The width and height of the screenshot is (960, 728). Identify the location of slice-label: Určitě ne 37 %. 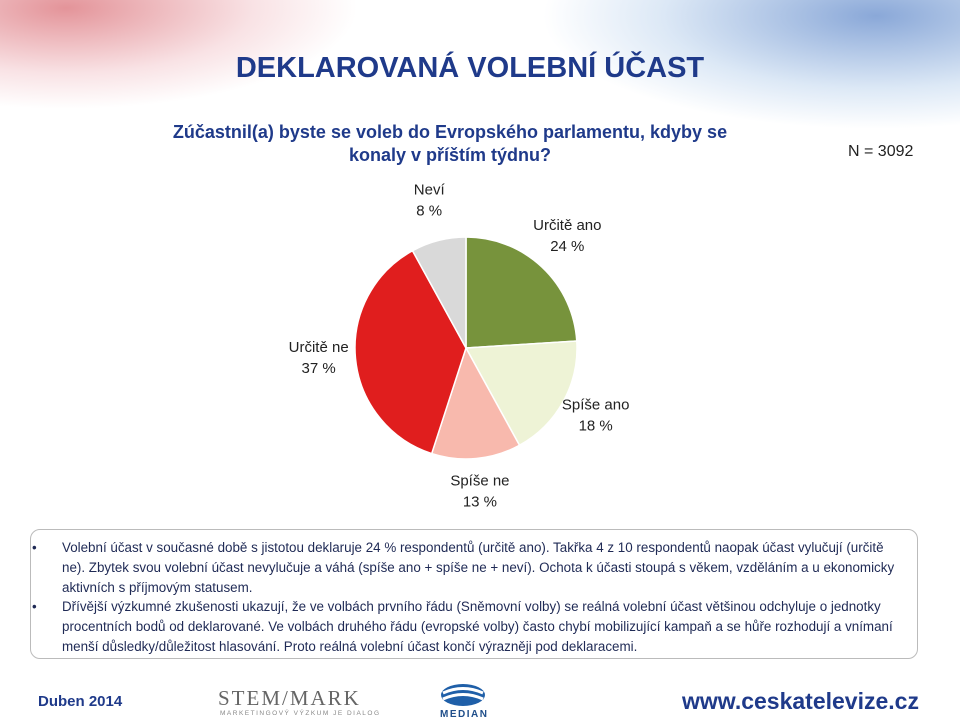
(319, 358).